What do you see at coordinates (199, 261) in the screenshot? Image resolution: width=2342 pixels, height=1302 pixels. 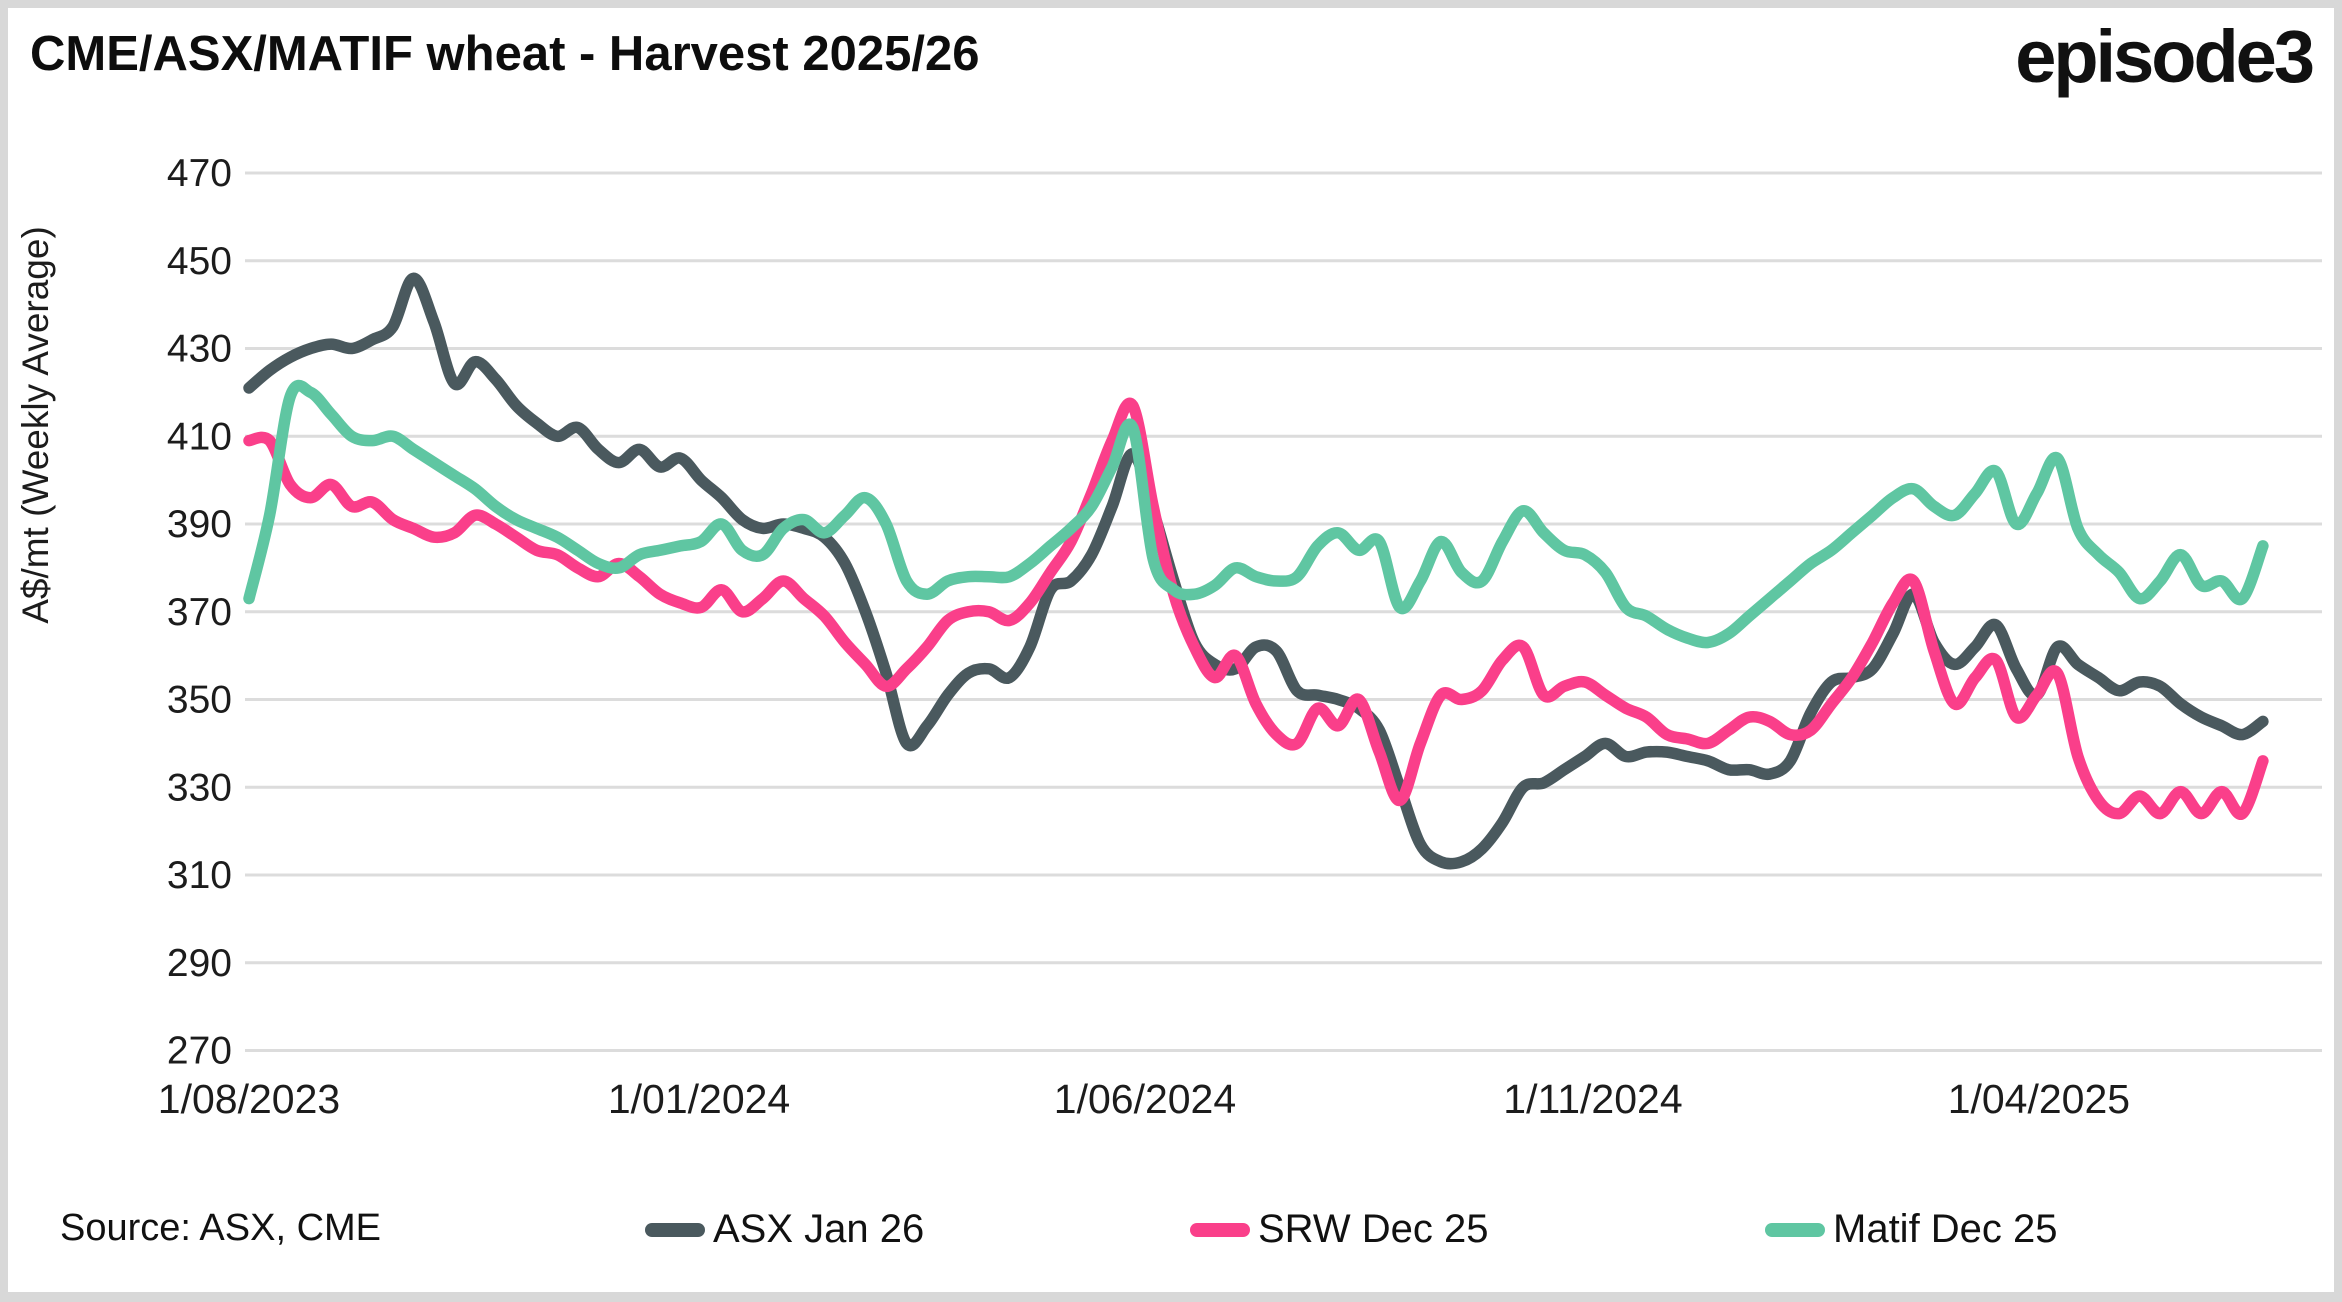 I see `y-tick-label-450: 450` at bounding box center [199, 261].